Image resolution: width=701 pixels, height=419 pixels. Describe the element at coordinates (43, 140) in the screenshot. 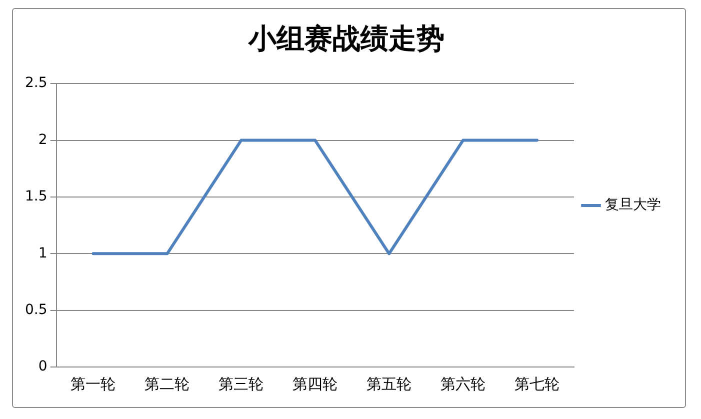

I see `y-tick-label: 2` at that location.